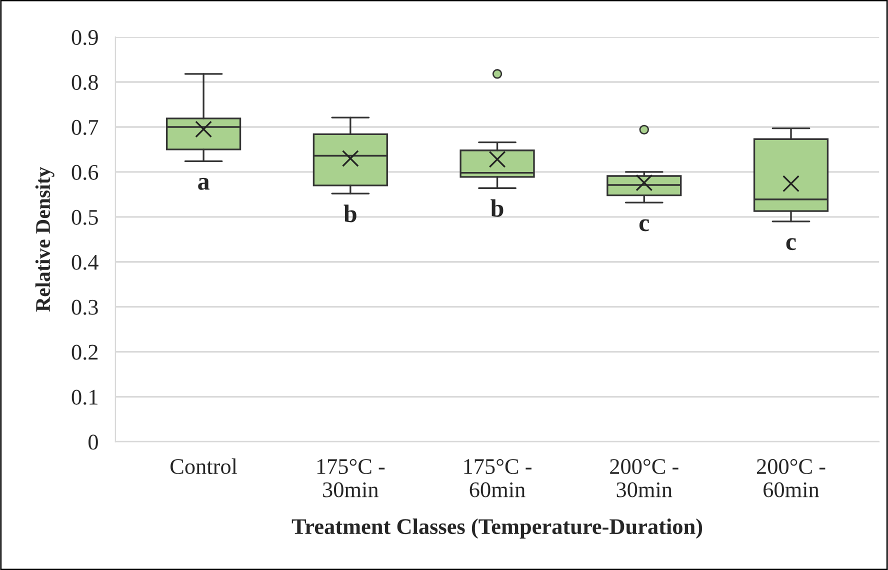 This screenshot has height=570, width=888. Describe the element at coordinates (85, 307) in the screenshot. I see `y-tick-label: 0.3` at that location.